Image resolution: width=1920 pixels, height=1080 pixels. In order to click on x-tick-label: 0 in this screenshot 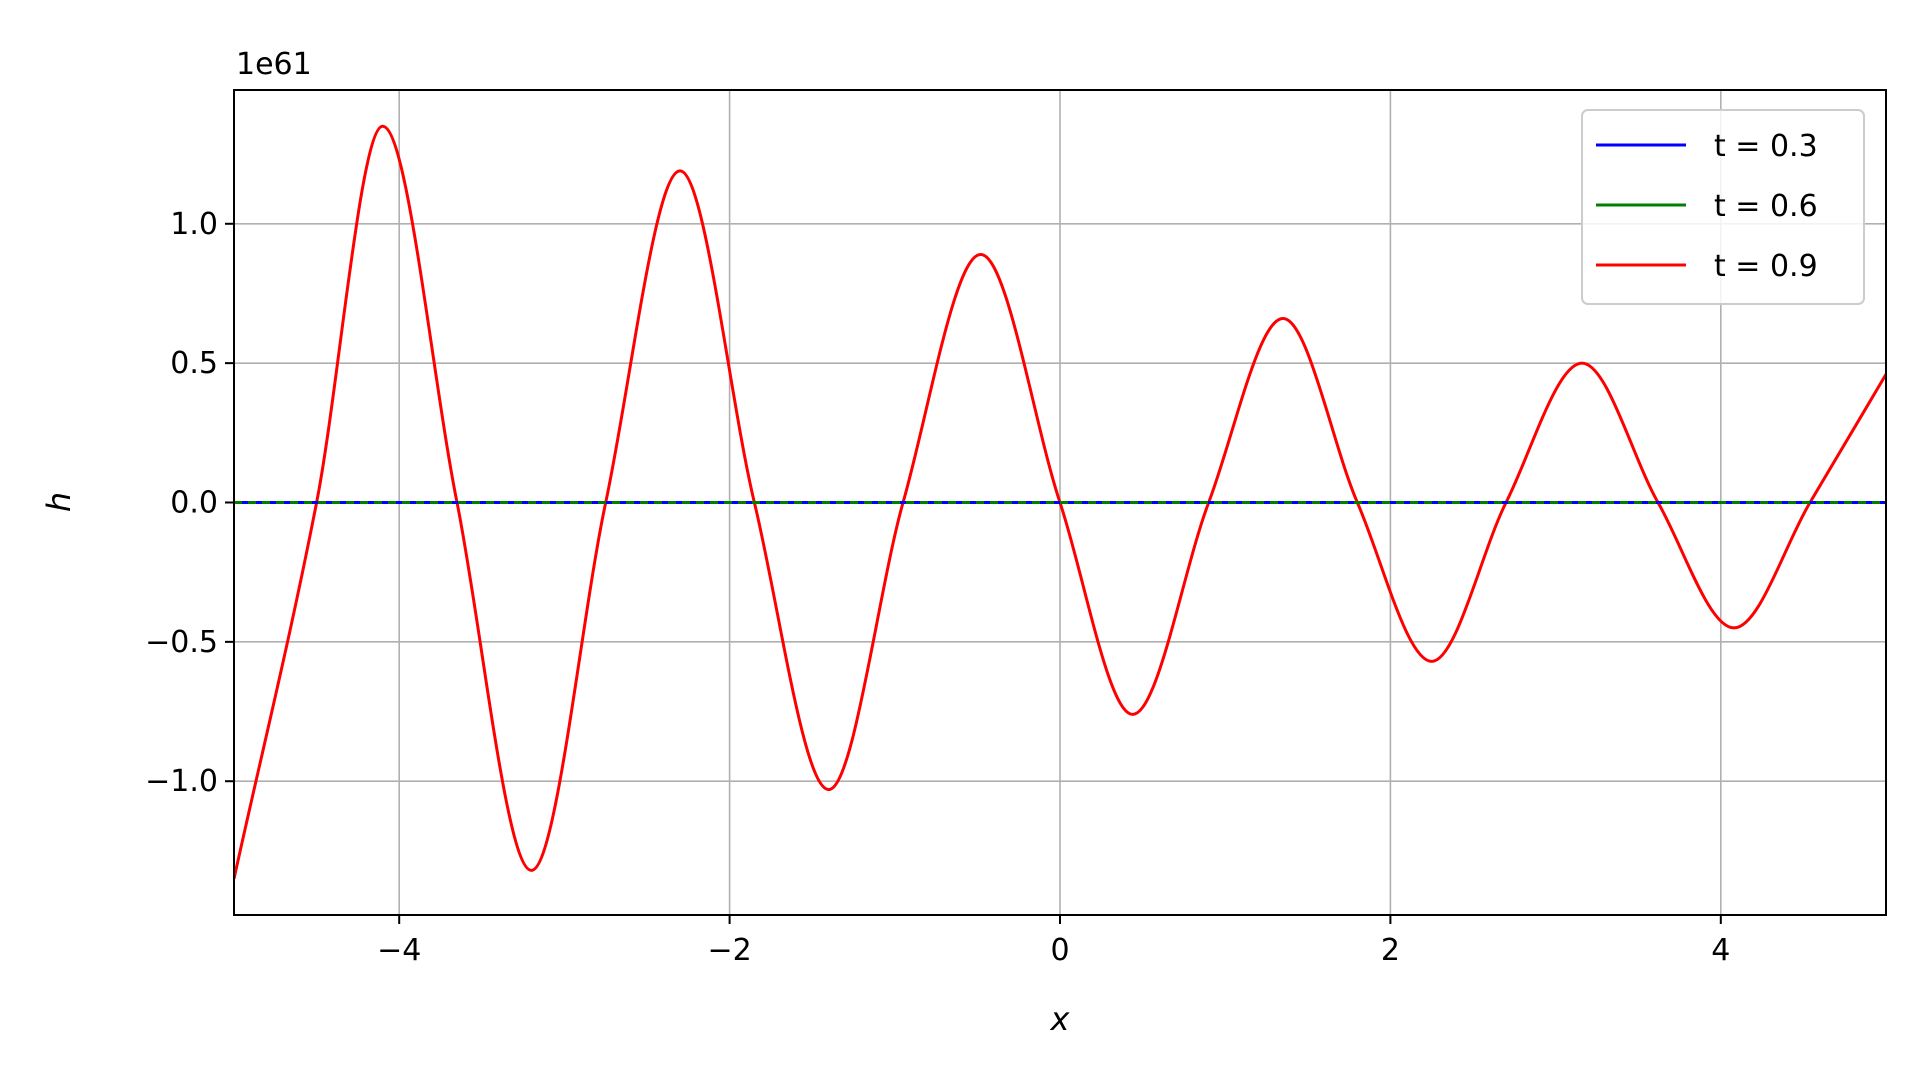, I will do `click(1059, 950)`.